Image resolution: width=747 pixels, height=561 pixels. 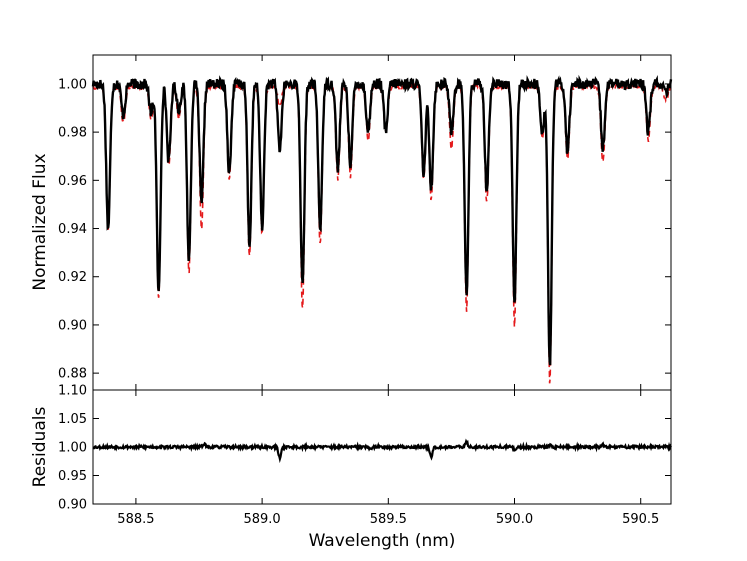 What do you see at coordinates (382, 541) in the screenshot?
I see `x-axis-title: Wavelength (nm)` at bounding box center [382, 541].